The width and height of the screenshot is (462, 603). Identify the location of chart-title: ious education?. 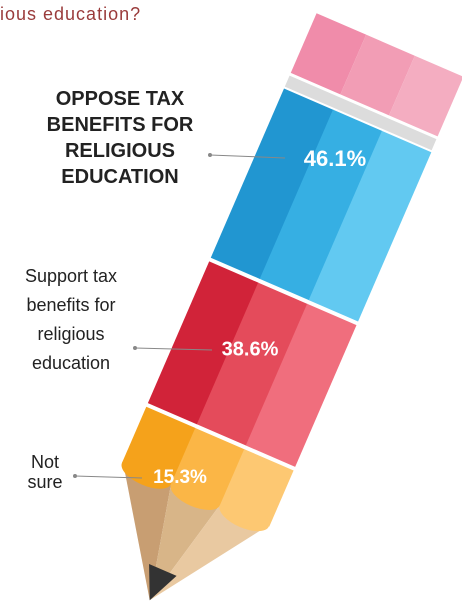
(71, 14).